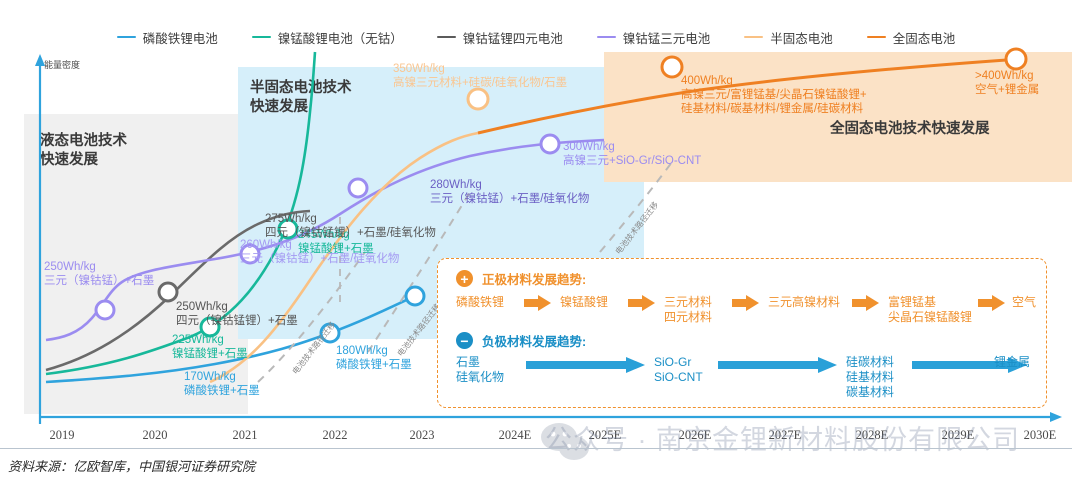 Image resolution: width=1072 pixels, height=484 pixels. Describe the element at coordinates (335, 435) in the screenshot. I see `xtick-2022: 2022` at that location.